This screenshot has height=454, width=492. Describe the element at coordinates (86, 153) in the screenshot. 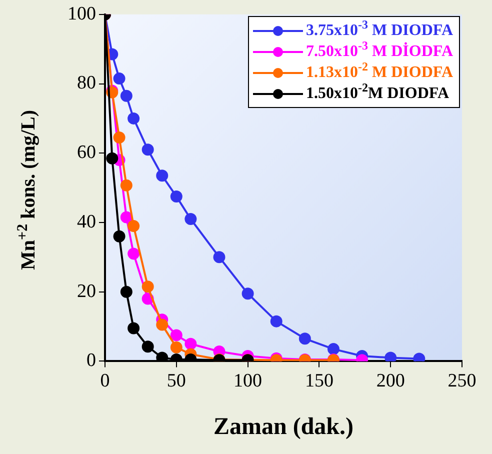

I see `y-tick-label: 60` at that location.